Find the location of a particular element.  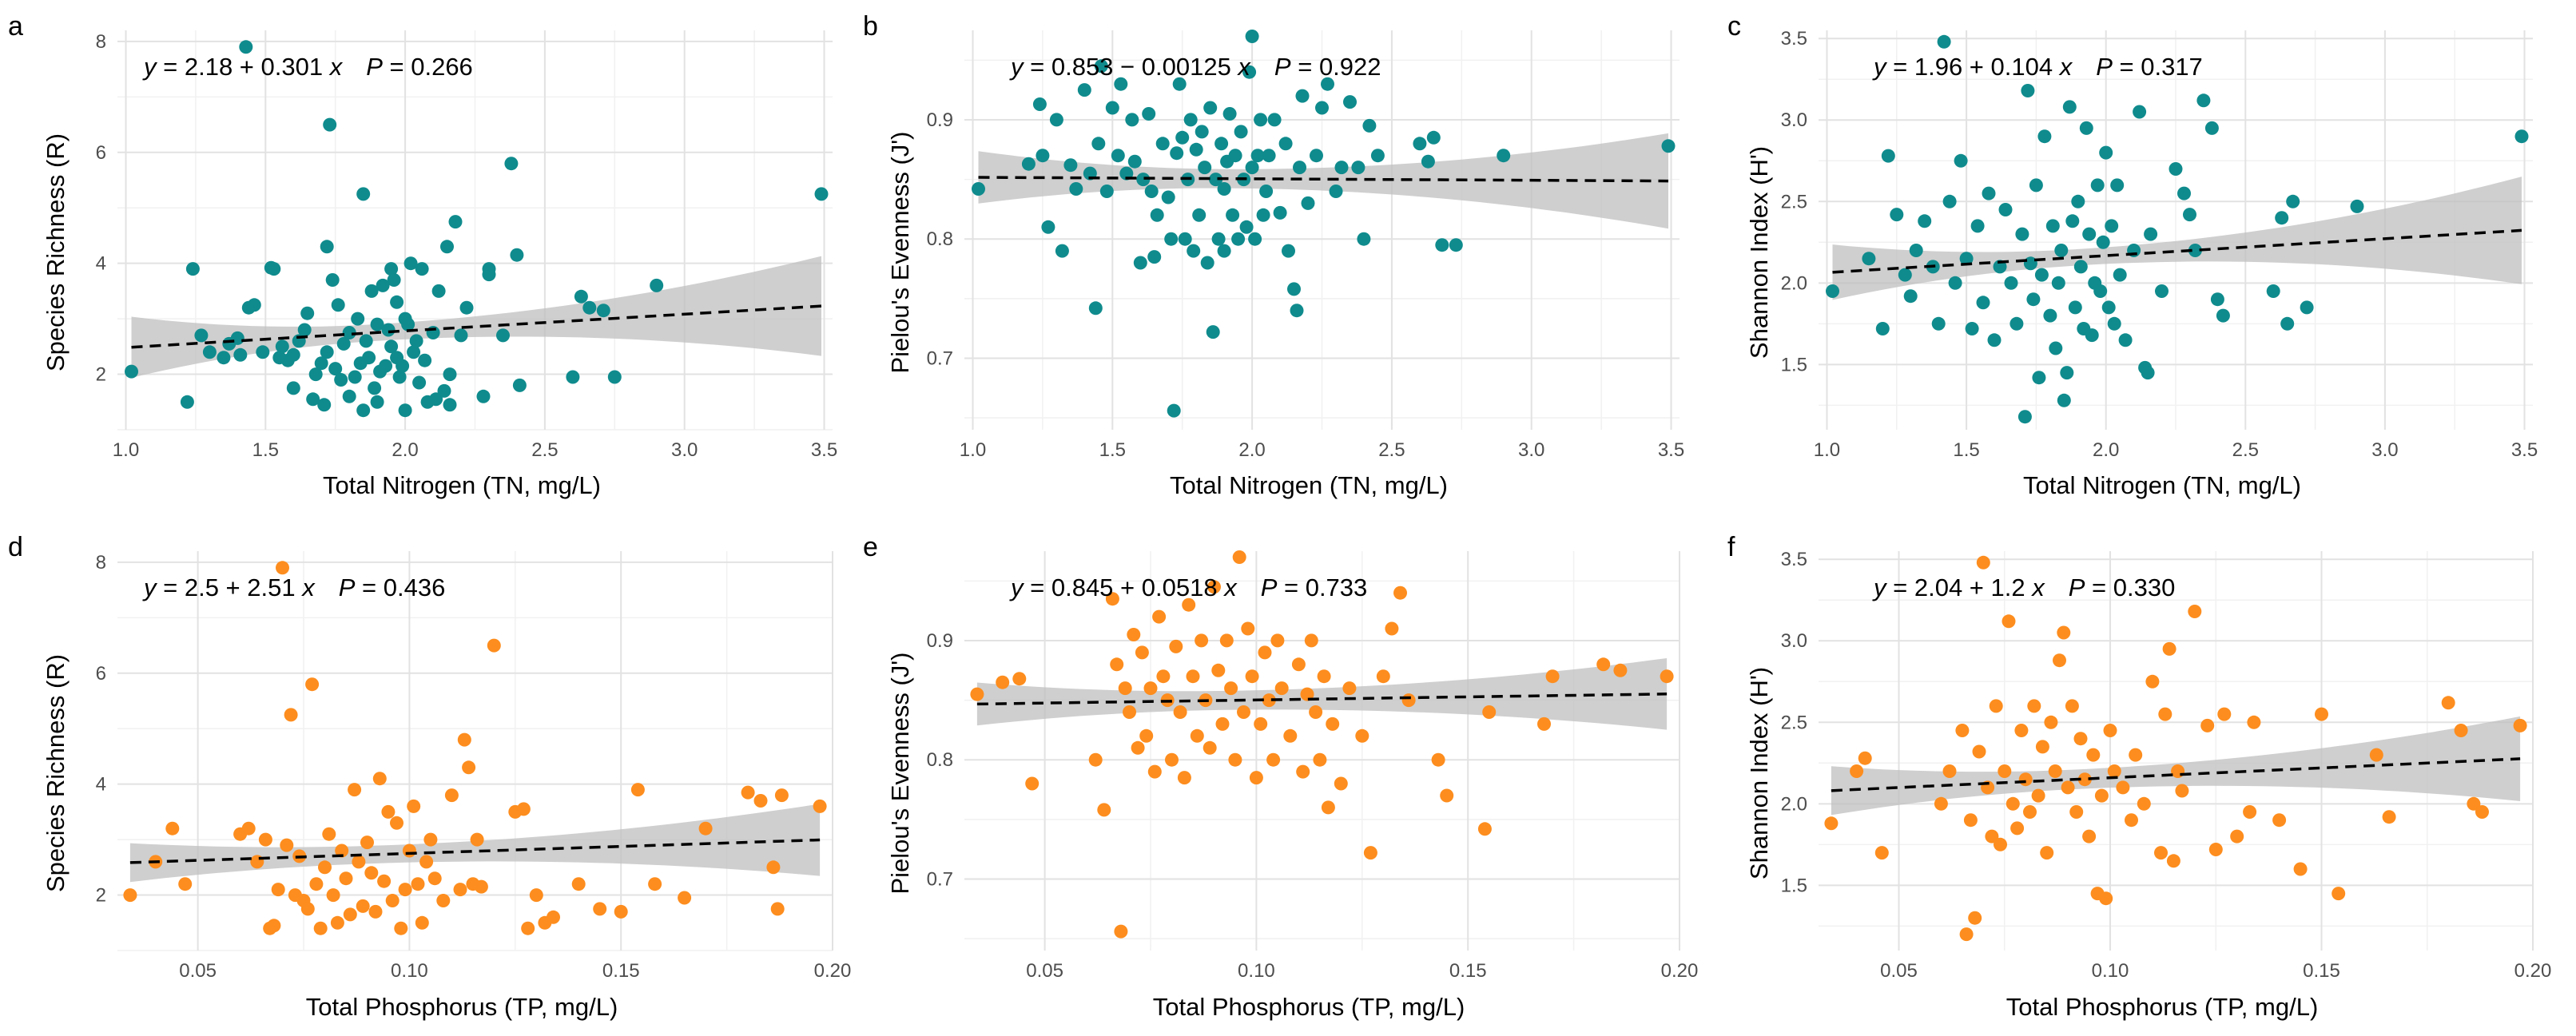

panel-c-xlabel: Total Nitrogen (TN, mg/L) is located at coordinates (2162, 485).